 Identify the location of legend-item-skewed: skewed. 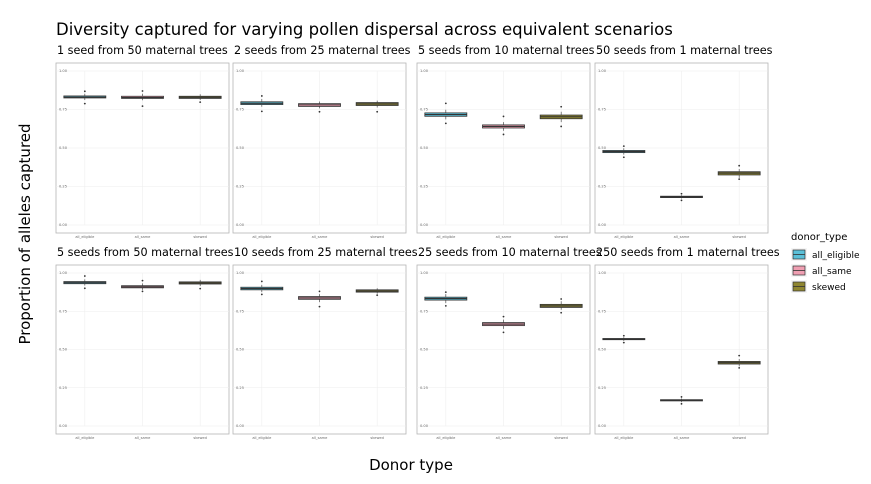
(818, 286).